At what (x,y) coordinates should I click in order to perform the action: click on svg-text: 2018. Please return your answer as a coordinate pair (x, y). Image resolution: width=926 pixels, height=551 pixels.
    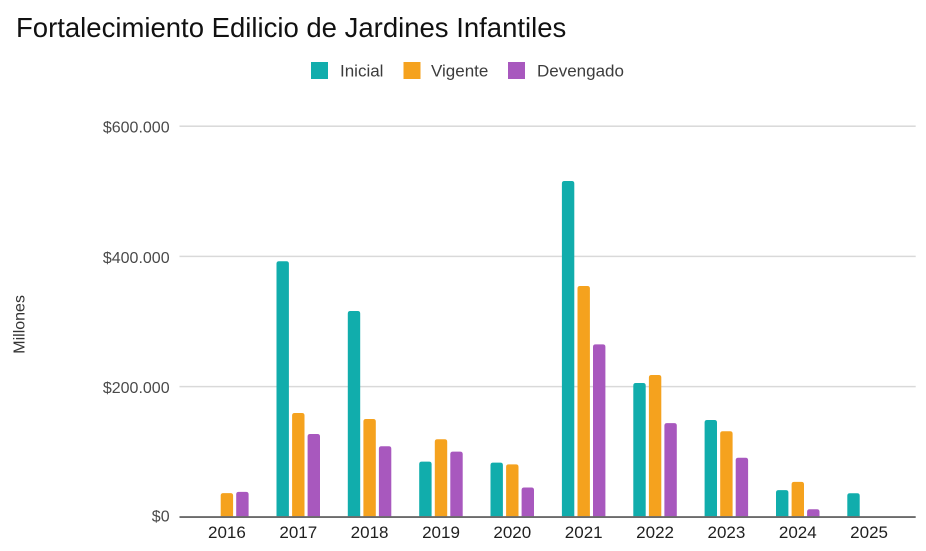
    Looking at the image, I should click on (370, 532).